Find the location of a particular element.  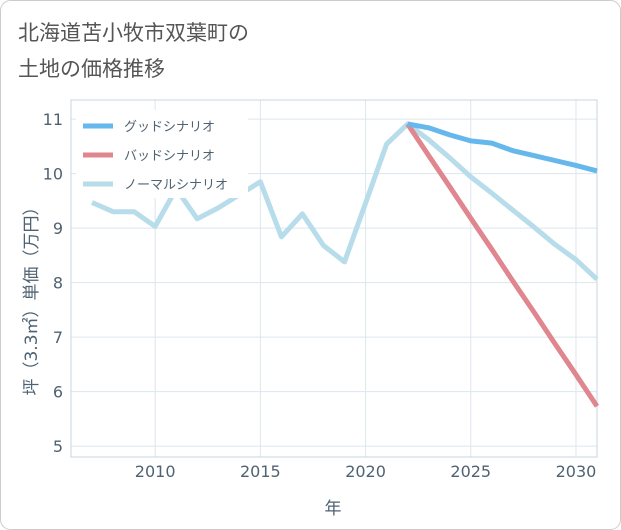

good-scenario-line is located at coordinates (502, 147).